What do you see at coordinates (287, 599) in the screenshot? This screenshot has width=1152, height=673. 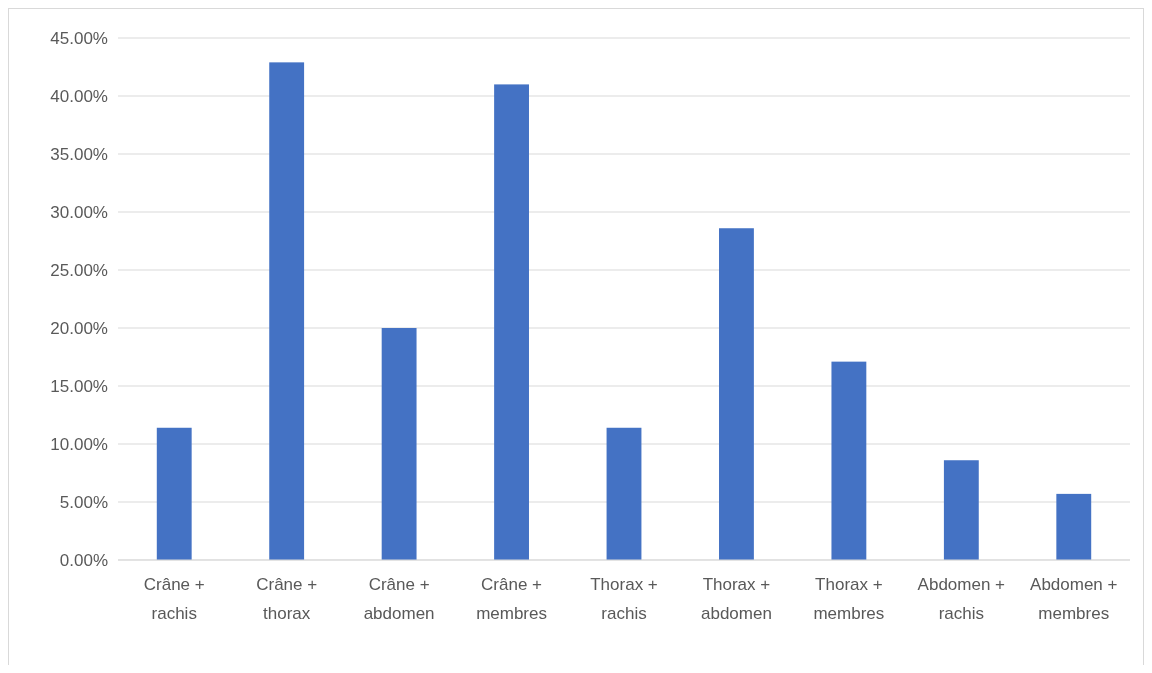 I see `x-tick-label: Crâne + thorax` at bounding box center [287, 599].